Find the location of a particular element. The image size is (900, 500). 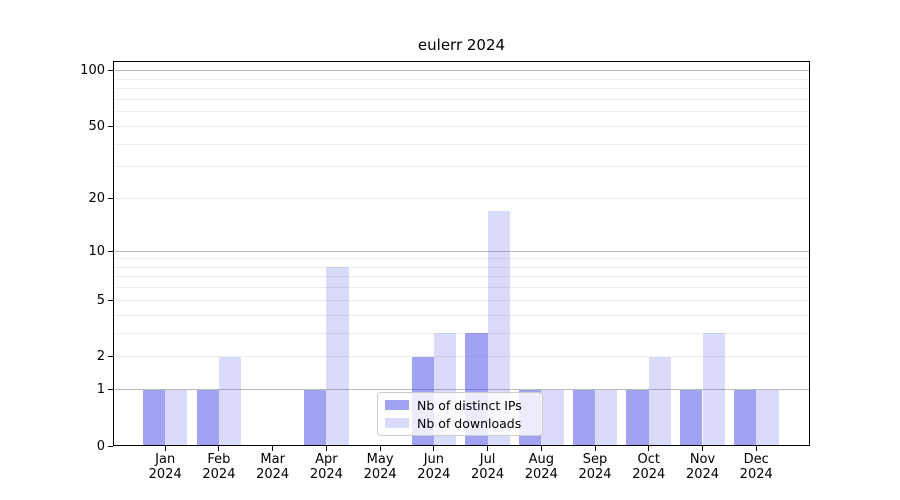

x-tick-label-year-9: 2024 is located at coordinates (649, 474).